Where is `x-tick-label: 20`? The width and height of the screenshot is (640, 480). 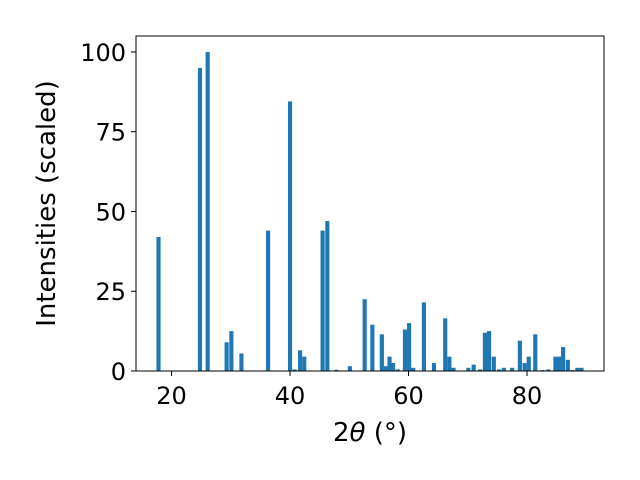 x-tick-label: 20 is located at coordinates (171, 396).